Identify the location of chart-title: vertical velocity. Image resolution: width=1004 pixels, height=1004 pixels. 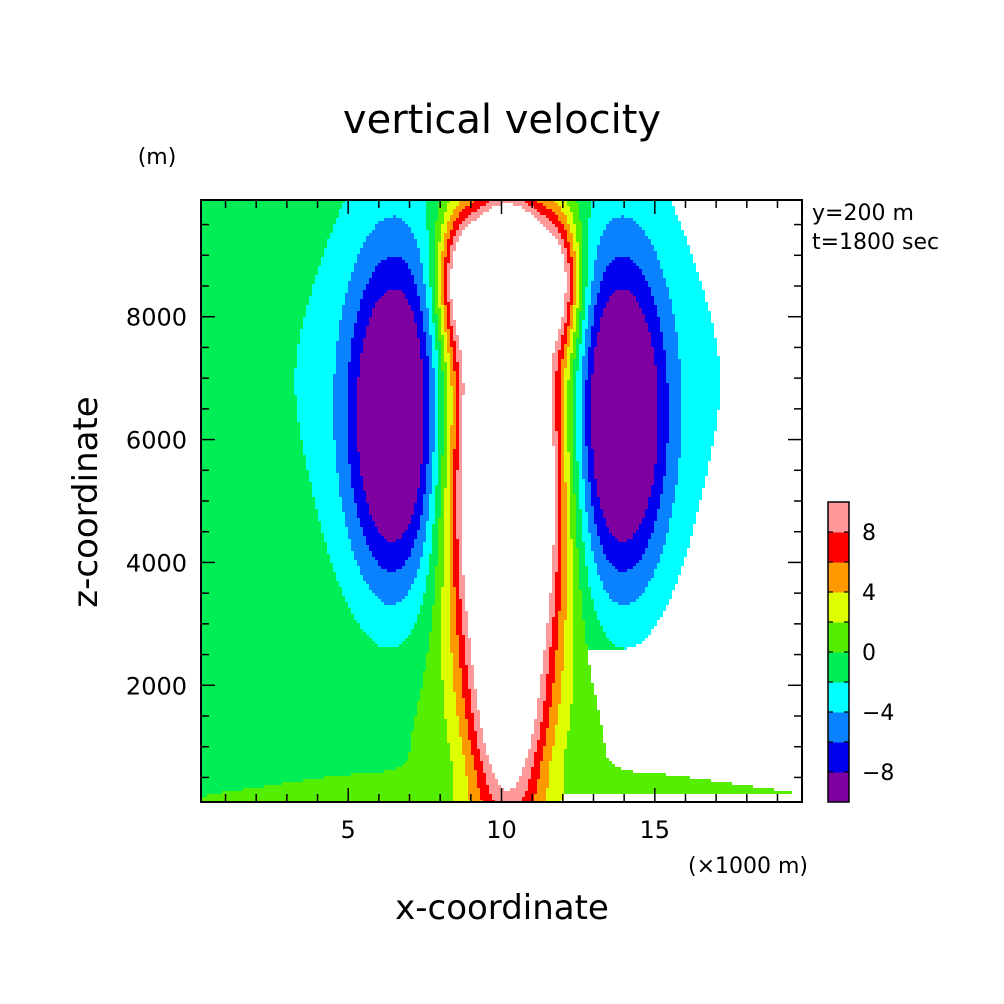
(502, 120).